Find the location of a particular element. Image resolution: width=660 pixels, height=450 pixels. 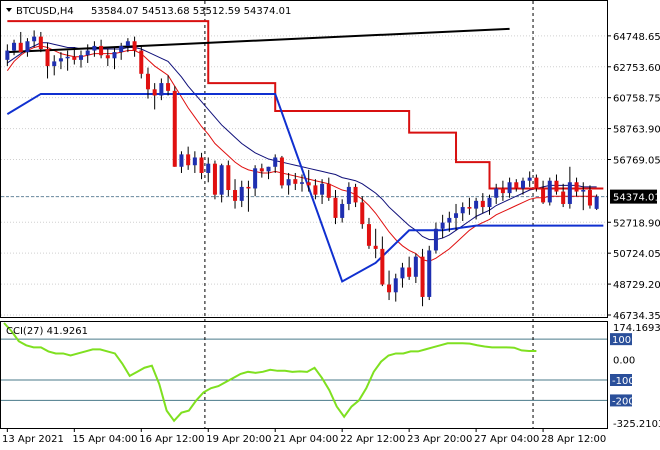

cci-tick-label: 174.1693 is located at coordinates (636, 328).